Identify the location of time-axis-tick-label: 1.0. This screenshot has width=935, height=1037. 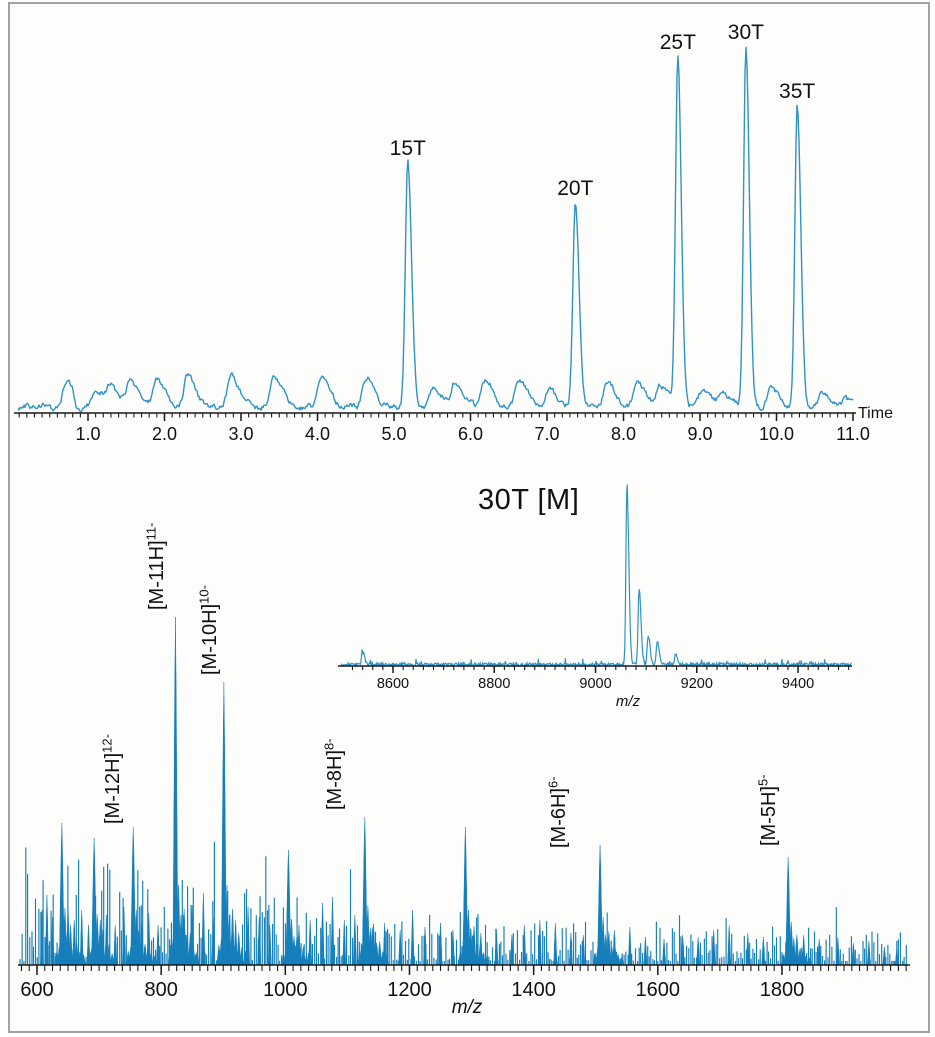
(87, 434).